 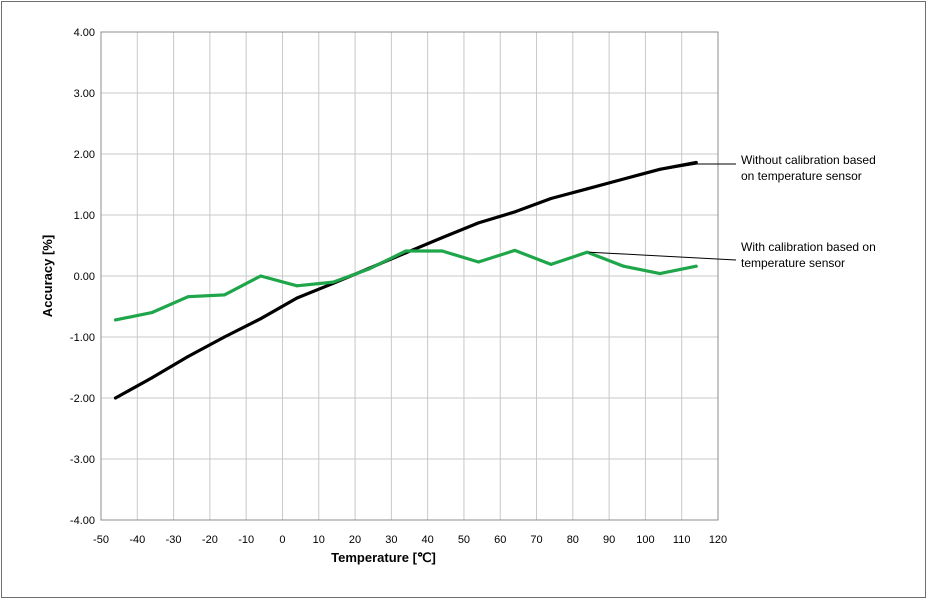 I want to click on x-tick-label: -50, so click(x=101, y=540).